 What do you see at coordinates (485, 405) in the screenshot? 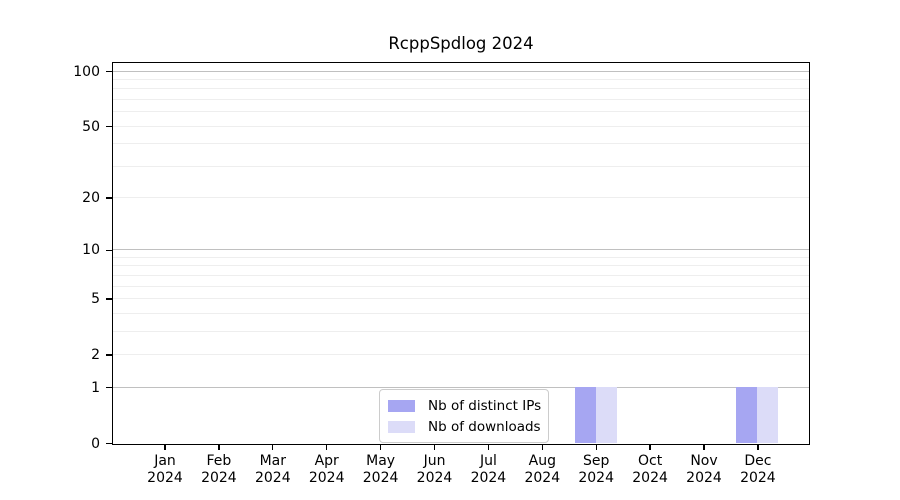
I see `legend-label-distinct-ips: Nb of distinct IPs` at bounding box center [485, 405].